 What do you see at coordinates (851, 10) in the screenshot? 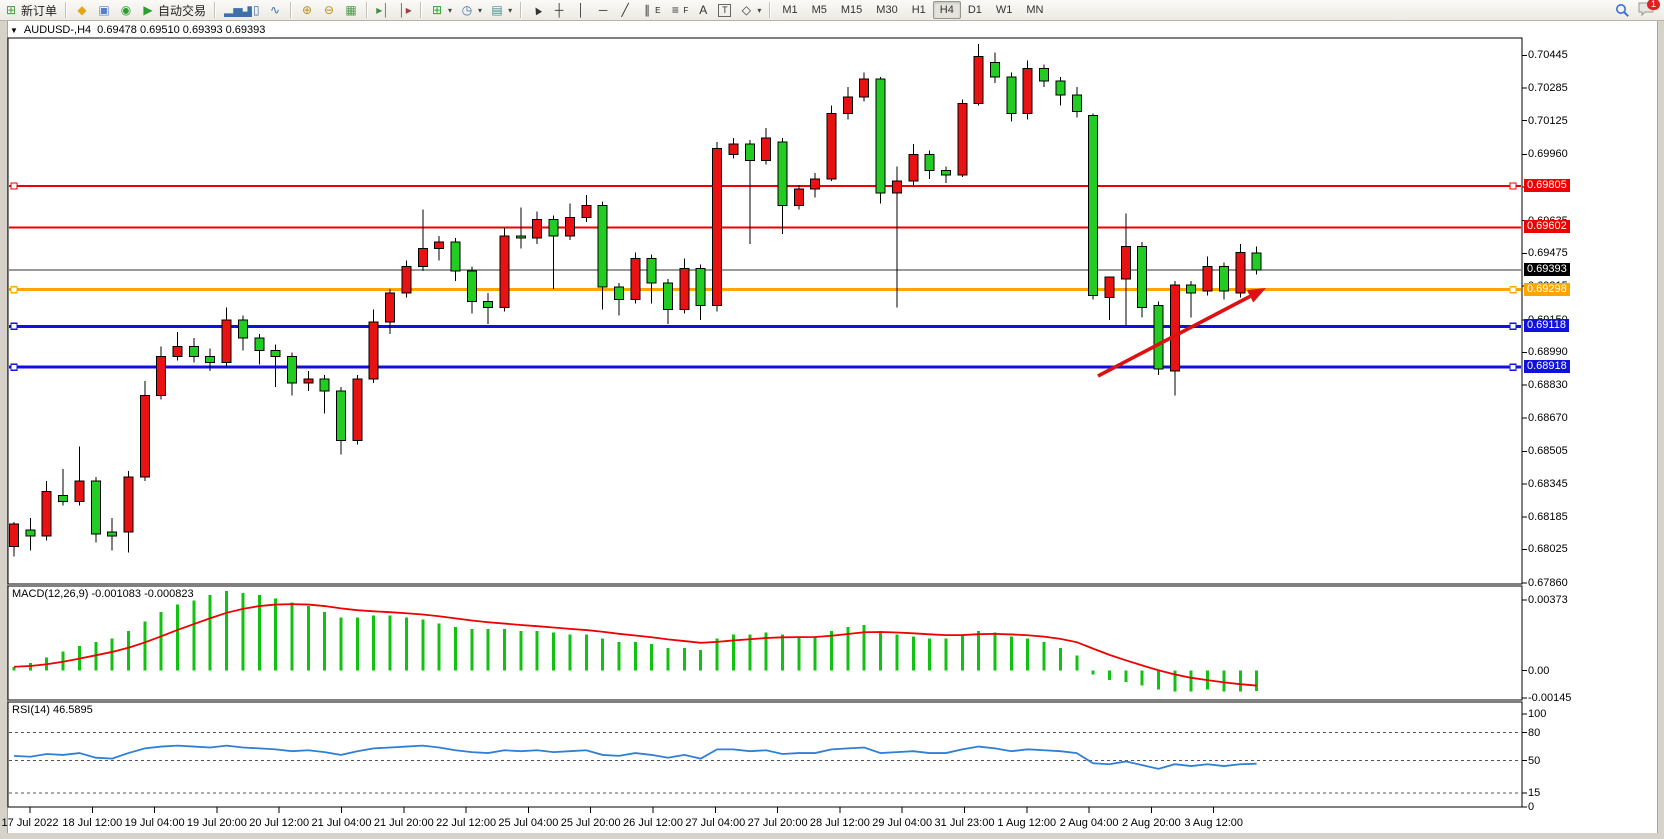
I see `timeframe-button-m15: M15` at bounding box center [851, 10].